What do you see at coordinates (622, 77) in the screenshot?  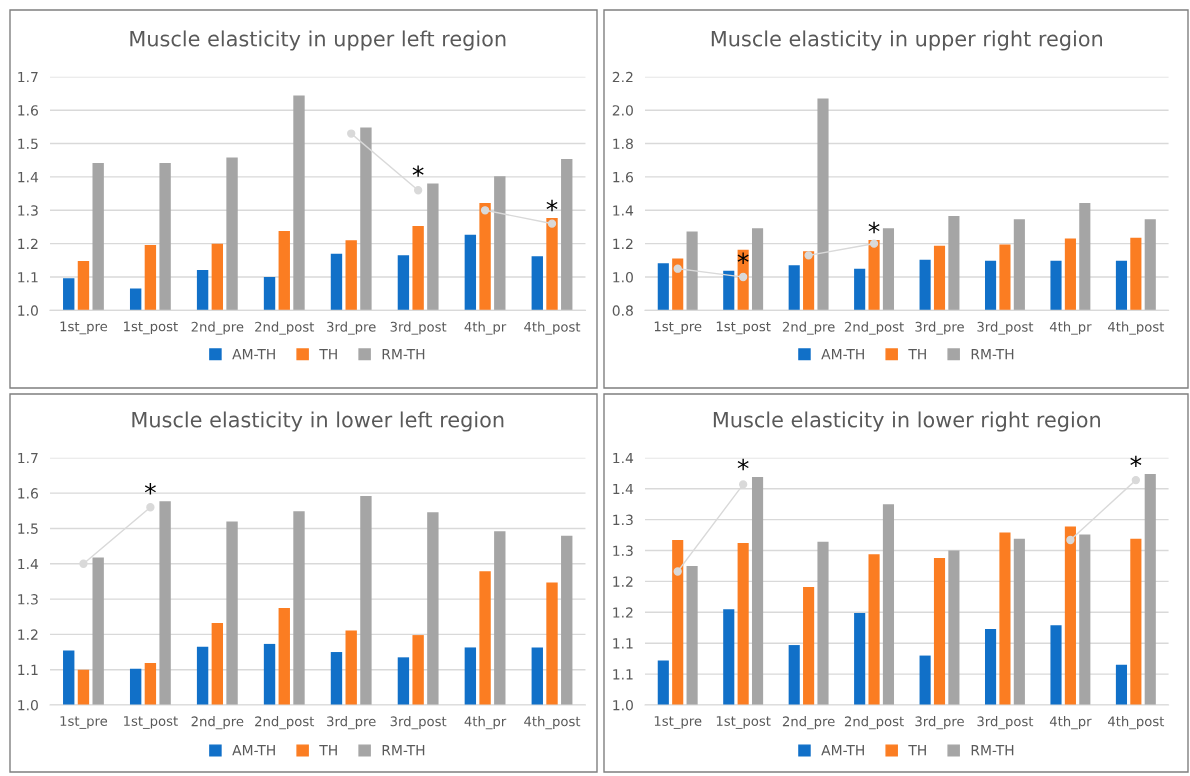 I see `y-tick-label: 2.2` at bounding box center [622, 77].